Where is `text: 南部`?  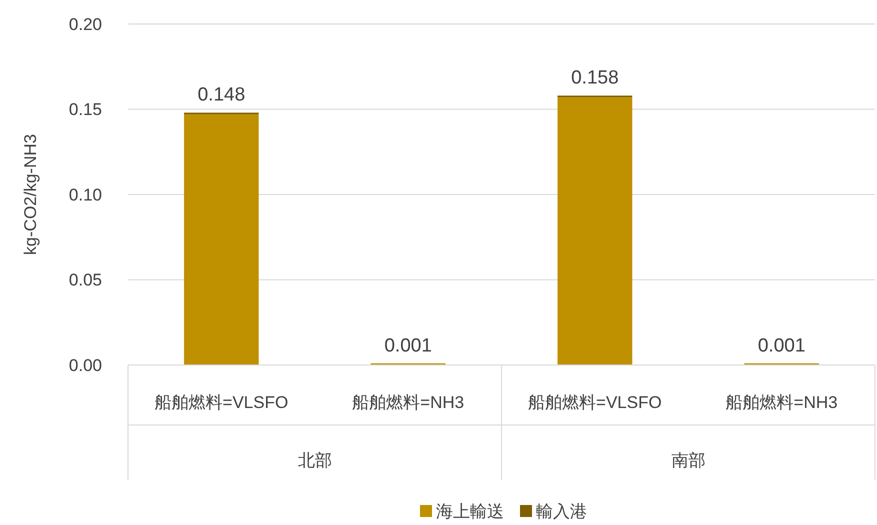
text: 南部 is located at coordinates (688, 460).